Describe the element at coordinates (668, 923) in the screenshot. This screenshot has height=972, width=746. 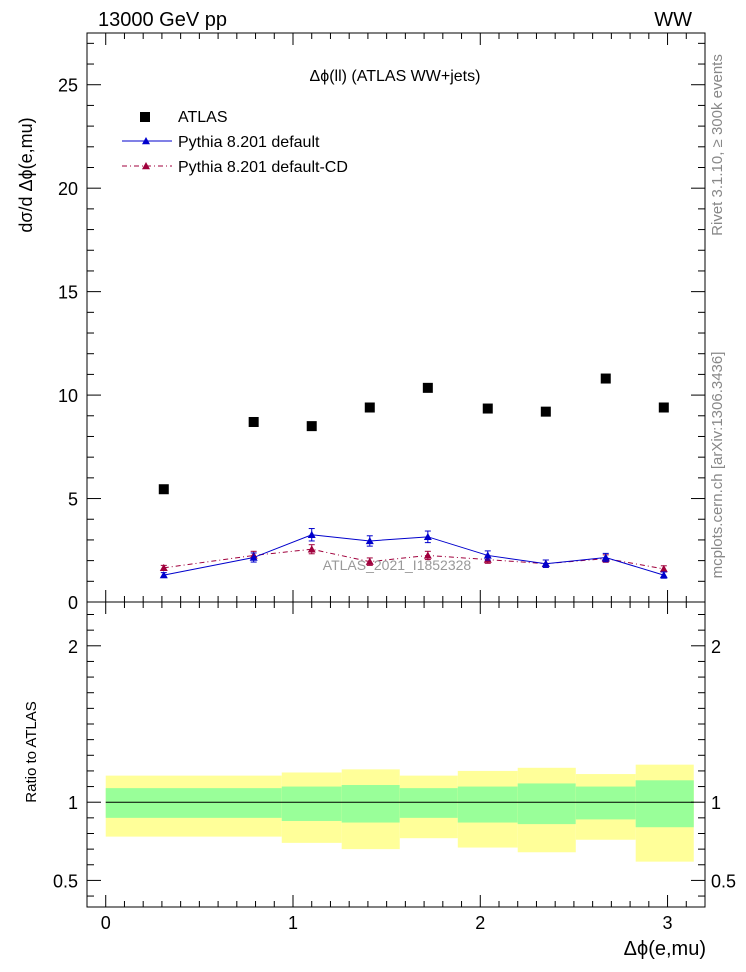
I see `x-tick-label: 3` at that location.